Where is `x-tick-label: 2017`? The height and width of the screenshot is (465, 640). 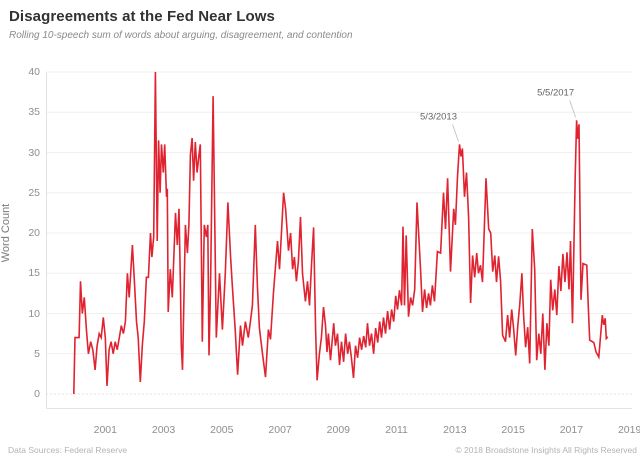
x-tick-label: 2017 is located at coordinates (571, 430).